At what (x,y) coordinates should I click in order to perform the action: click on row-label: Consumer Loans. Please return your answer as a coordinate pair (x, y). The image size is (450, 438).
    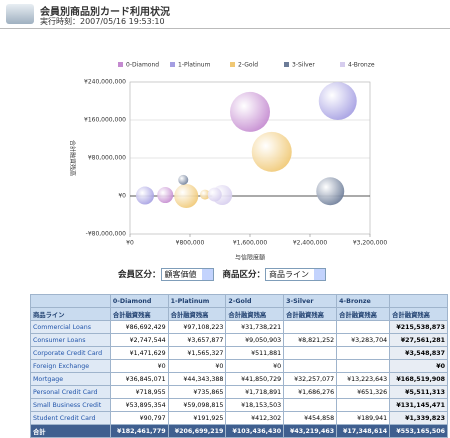
    Looking at the image, I should click on (70, 340).